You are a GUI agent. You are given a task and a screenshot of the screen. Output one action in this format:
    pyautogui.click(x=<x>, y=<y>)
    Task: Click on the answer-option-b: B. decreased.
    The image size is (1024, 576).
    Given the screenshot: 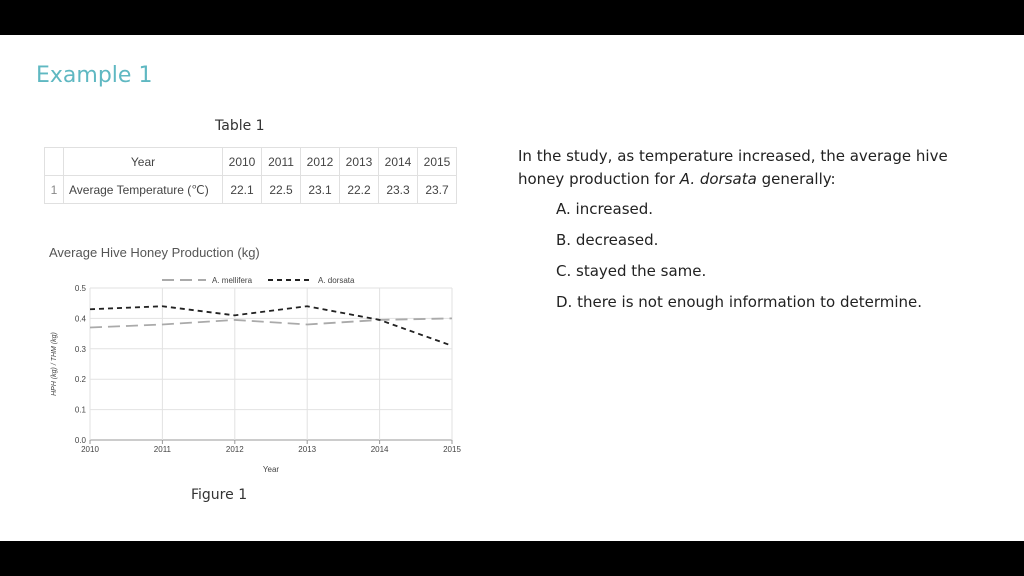 What is the action you would take?
    pyautogui.click(x=607, y=240)
    